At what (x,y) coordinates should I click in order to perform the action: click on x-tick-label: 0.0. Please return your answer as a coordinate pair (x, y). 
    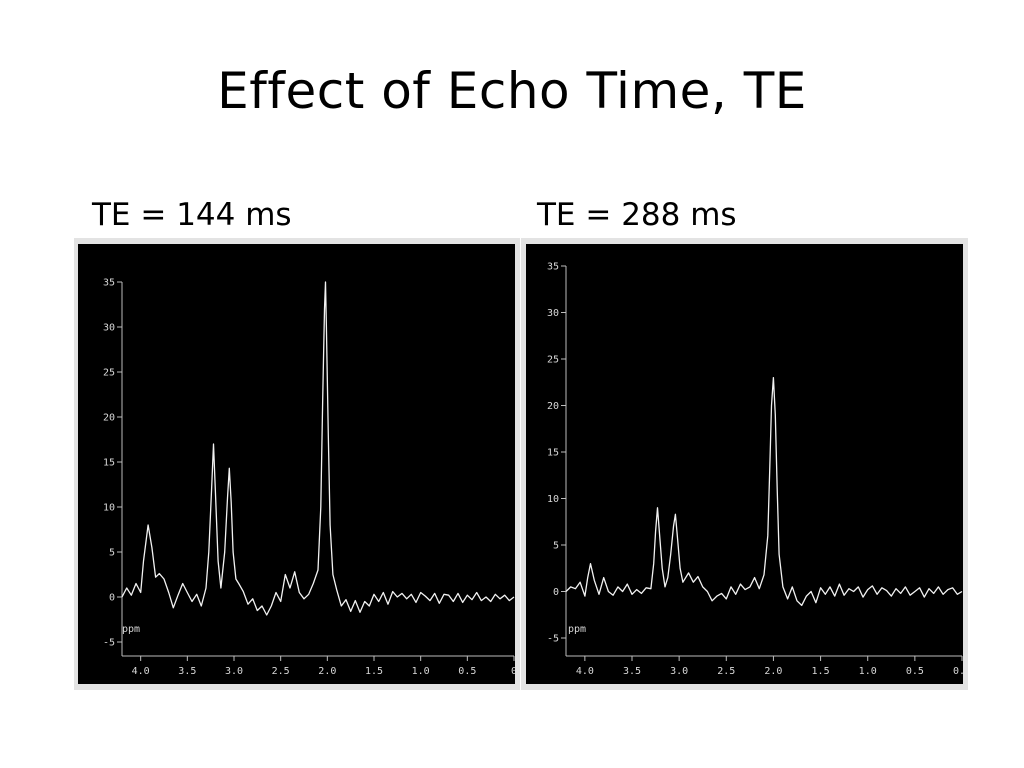
    Looking at the image, I should click on (958, 671).